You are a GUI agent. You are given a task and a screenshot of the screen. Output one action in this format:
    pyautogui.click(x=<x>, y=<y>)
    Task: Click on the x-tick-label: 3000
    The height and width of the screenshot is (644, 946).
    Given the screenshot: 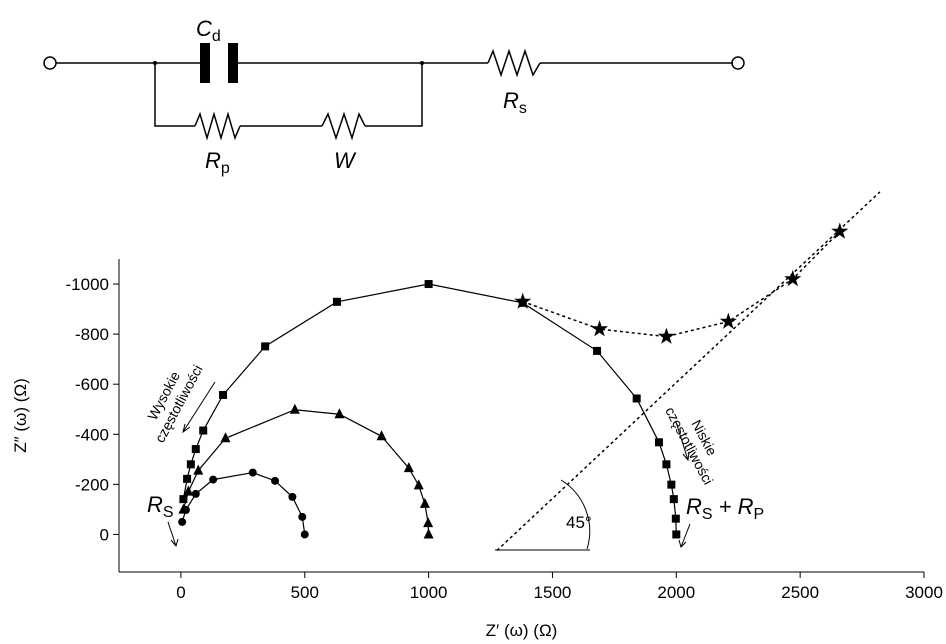 What is the action you would take?
    pyautogui.click(x=924, y=592)
    